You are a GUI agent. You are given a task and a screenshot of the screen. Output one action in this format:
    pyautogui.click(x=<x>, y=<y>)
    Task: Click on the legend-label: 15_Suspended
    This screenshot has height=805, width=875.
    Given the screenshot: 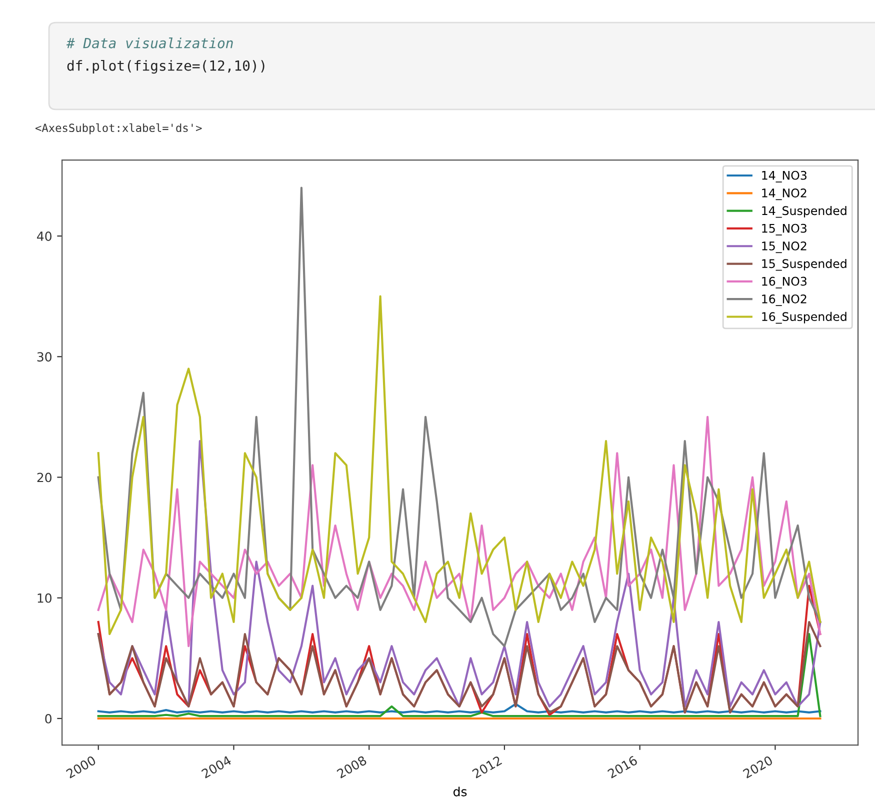 What is the action you would take?
    pyautogui.click(x=804, y=264)
    